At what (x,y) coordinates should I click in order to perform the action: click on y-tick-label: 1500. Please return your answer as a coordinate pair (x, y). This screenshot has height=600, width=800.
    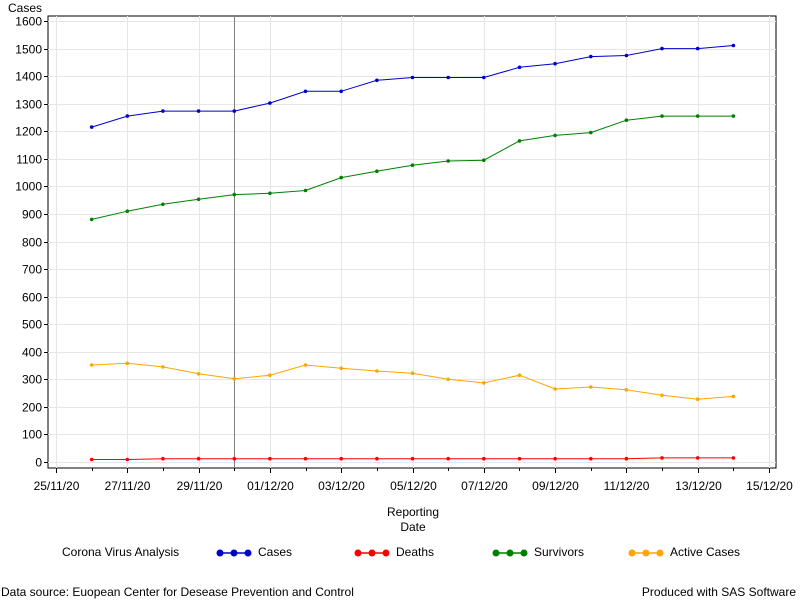
    Looking at the image, I should click on (28, 50).